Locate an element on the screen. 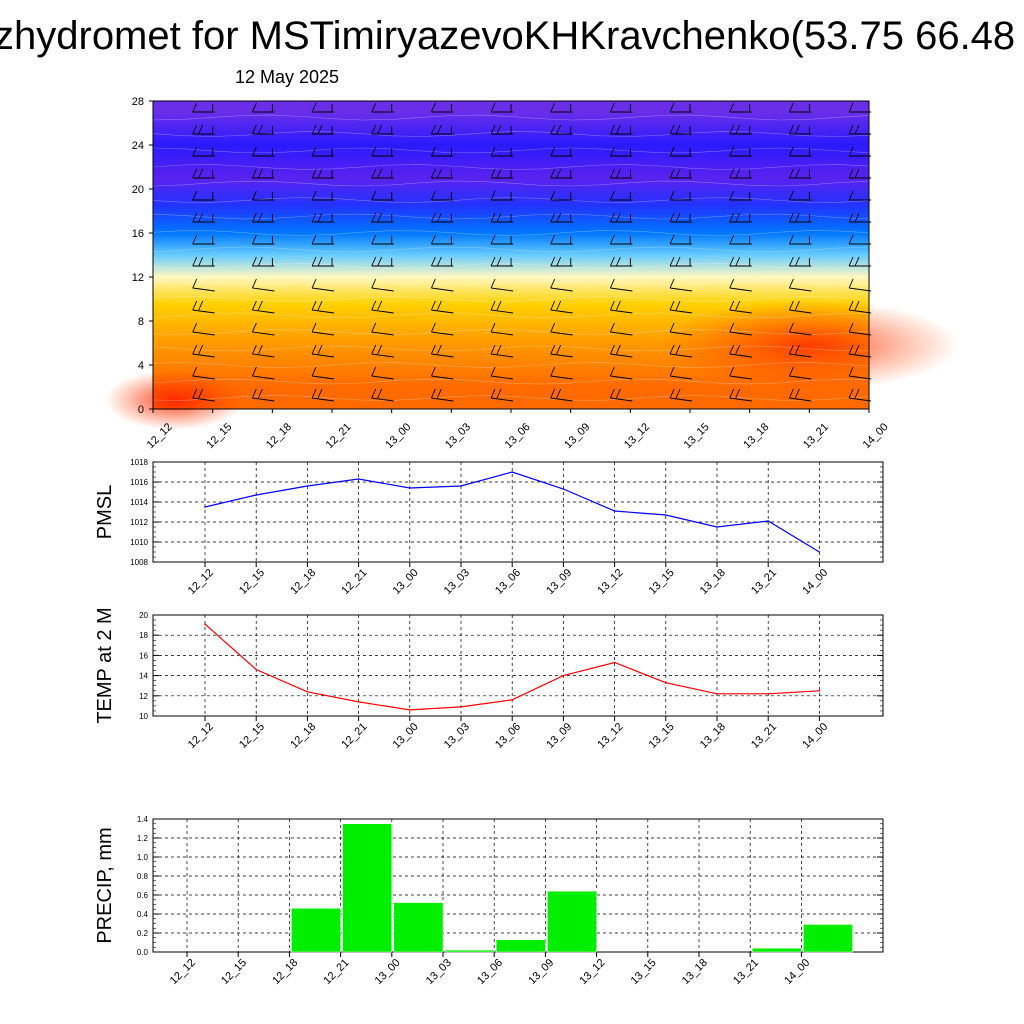 This screenshot has width=1024, height=1024. x-tick-label: 13_03 is located at coordinates (457, 736).